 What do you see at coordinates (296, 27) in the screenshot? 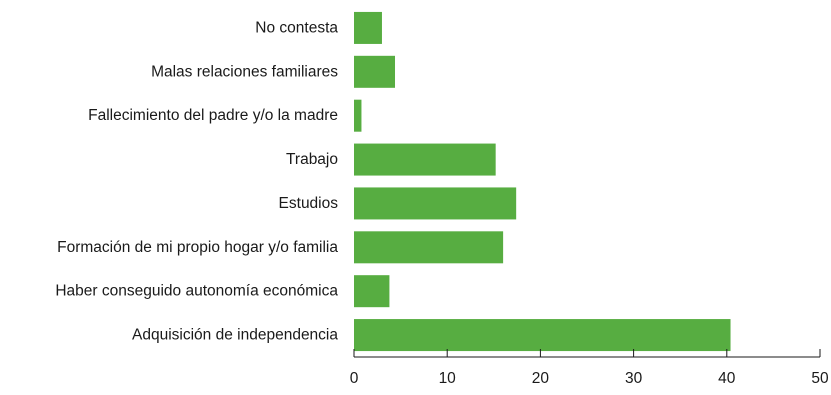
I see `category-label: No contesta` at bounding box center [296, 27].